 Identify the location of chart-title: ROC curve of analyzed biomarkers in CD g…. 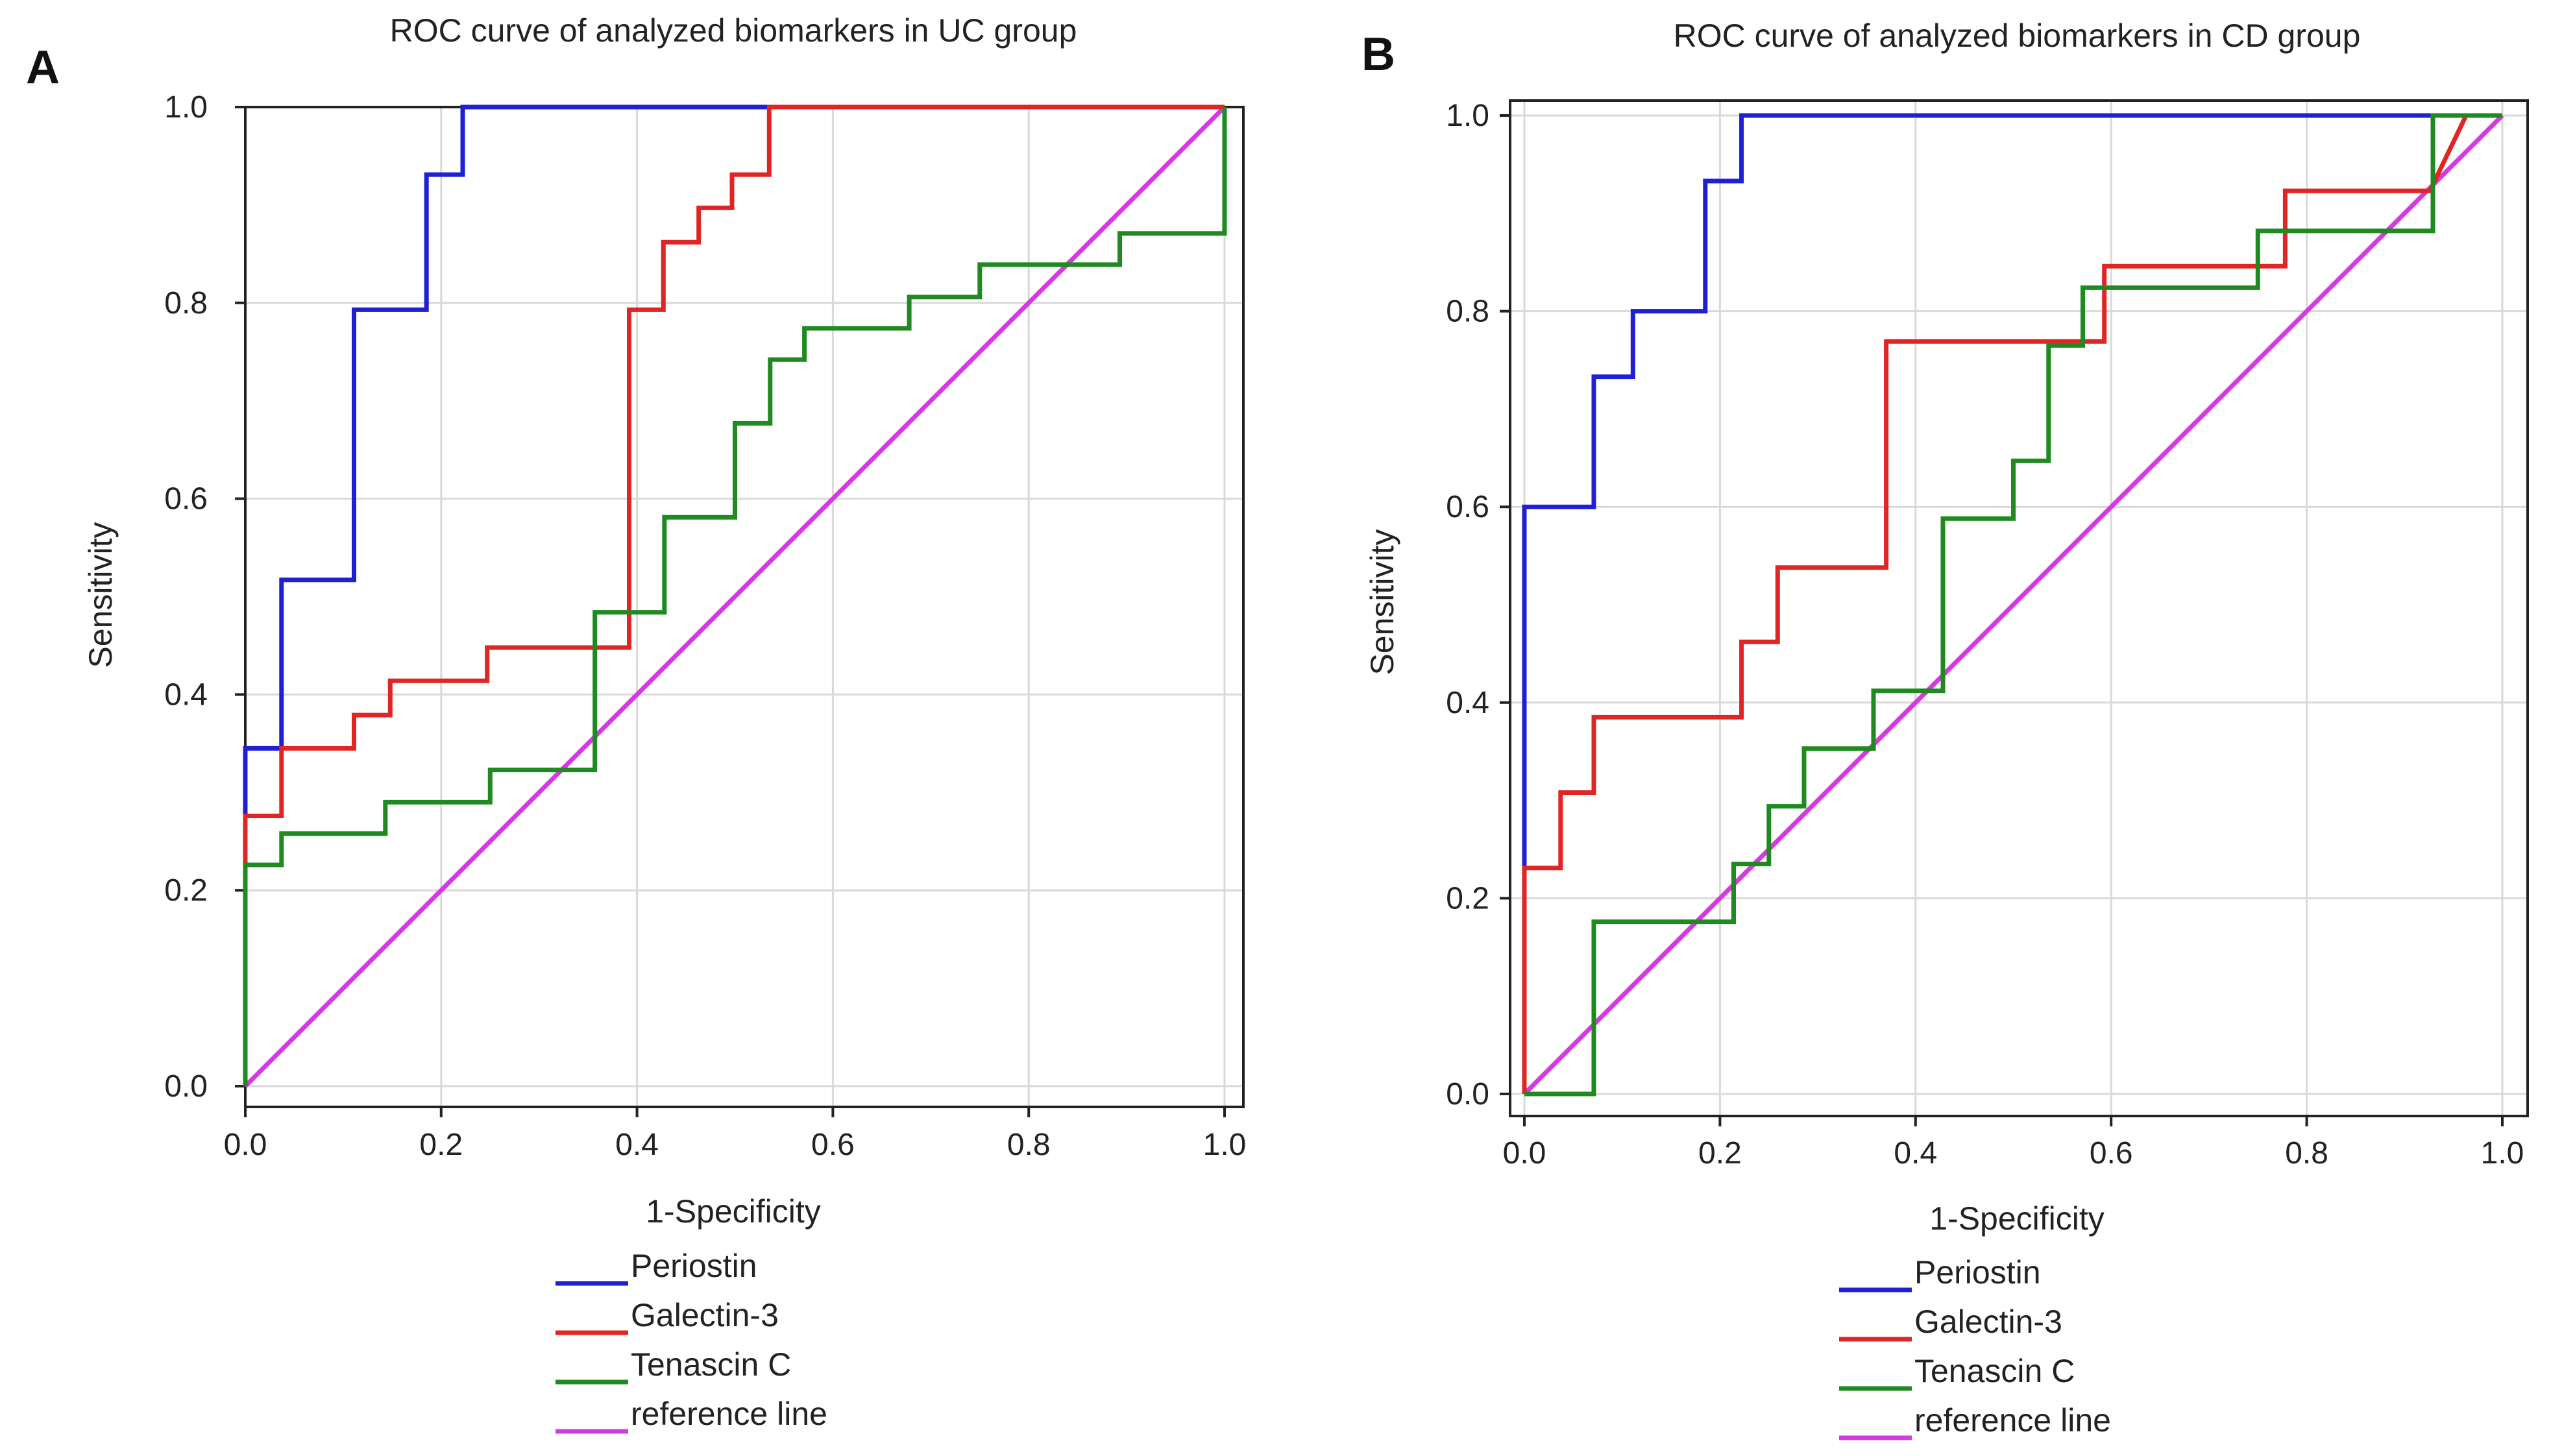
(2018, 36).